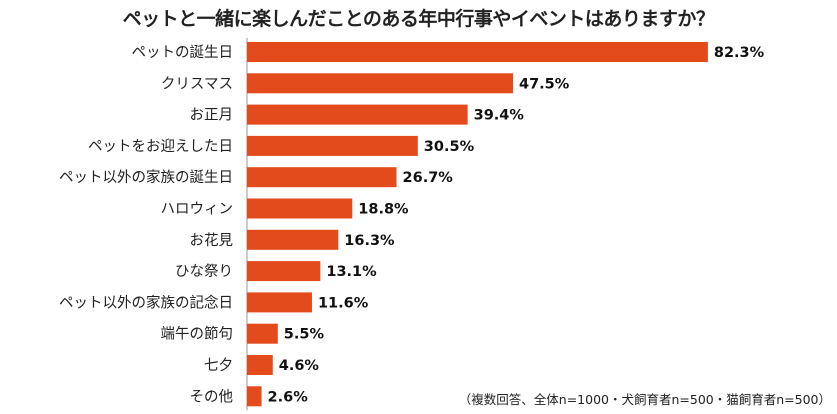  Describe the element at coordinates (288, 397) in the screenshot. I see `value-label: 2.6%` at that location.